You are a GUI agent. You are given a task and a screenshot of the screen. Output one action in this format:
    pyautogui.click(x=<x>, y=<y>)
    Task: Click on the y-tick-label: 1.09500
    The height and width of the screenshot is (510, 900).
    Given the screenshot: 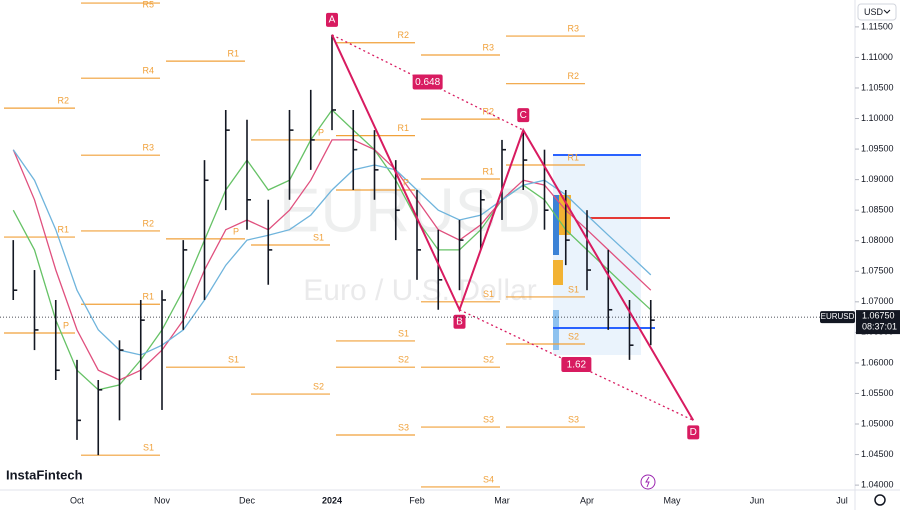 What is the action you would take?
    pyautogui.click(x=877, y=148)
    